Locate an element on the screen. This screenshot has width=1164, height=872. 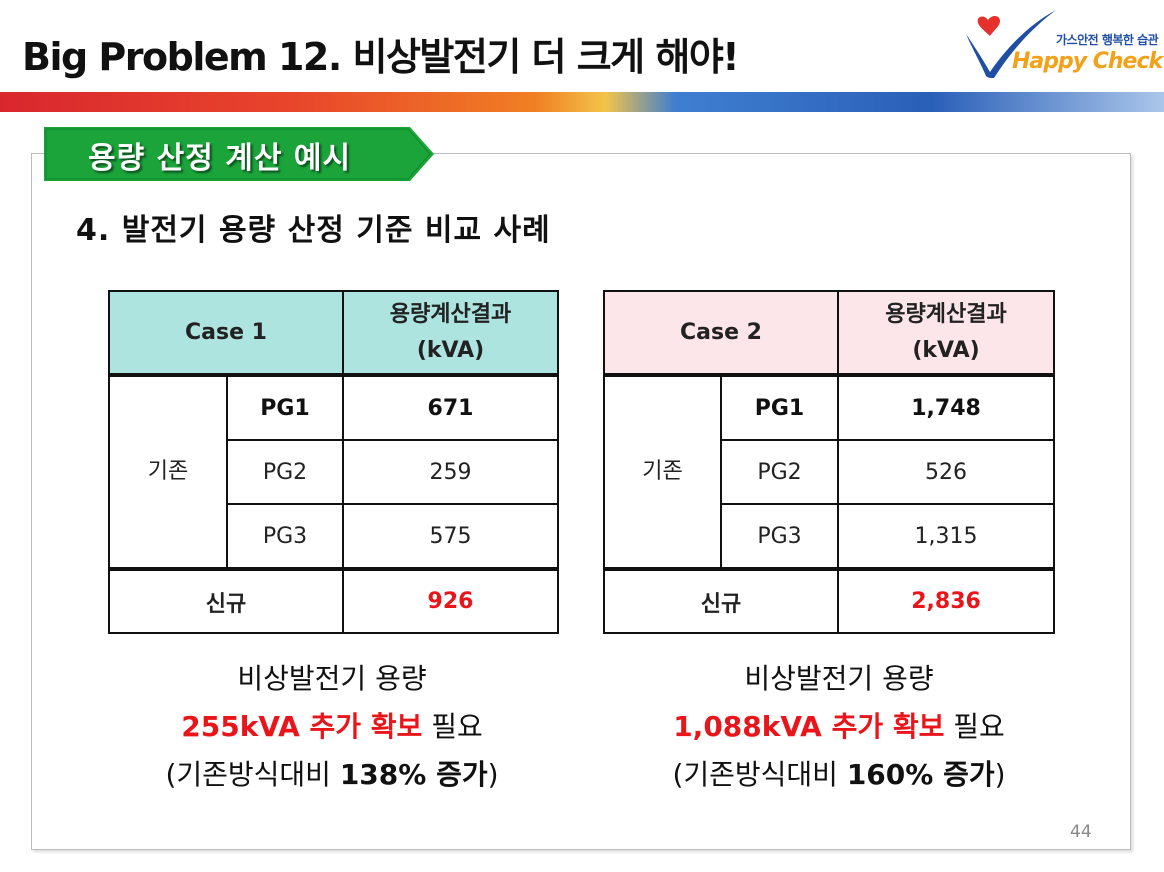
case1-caption-paren-open: (기존방식대비 is located at coordinates (252, 774).